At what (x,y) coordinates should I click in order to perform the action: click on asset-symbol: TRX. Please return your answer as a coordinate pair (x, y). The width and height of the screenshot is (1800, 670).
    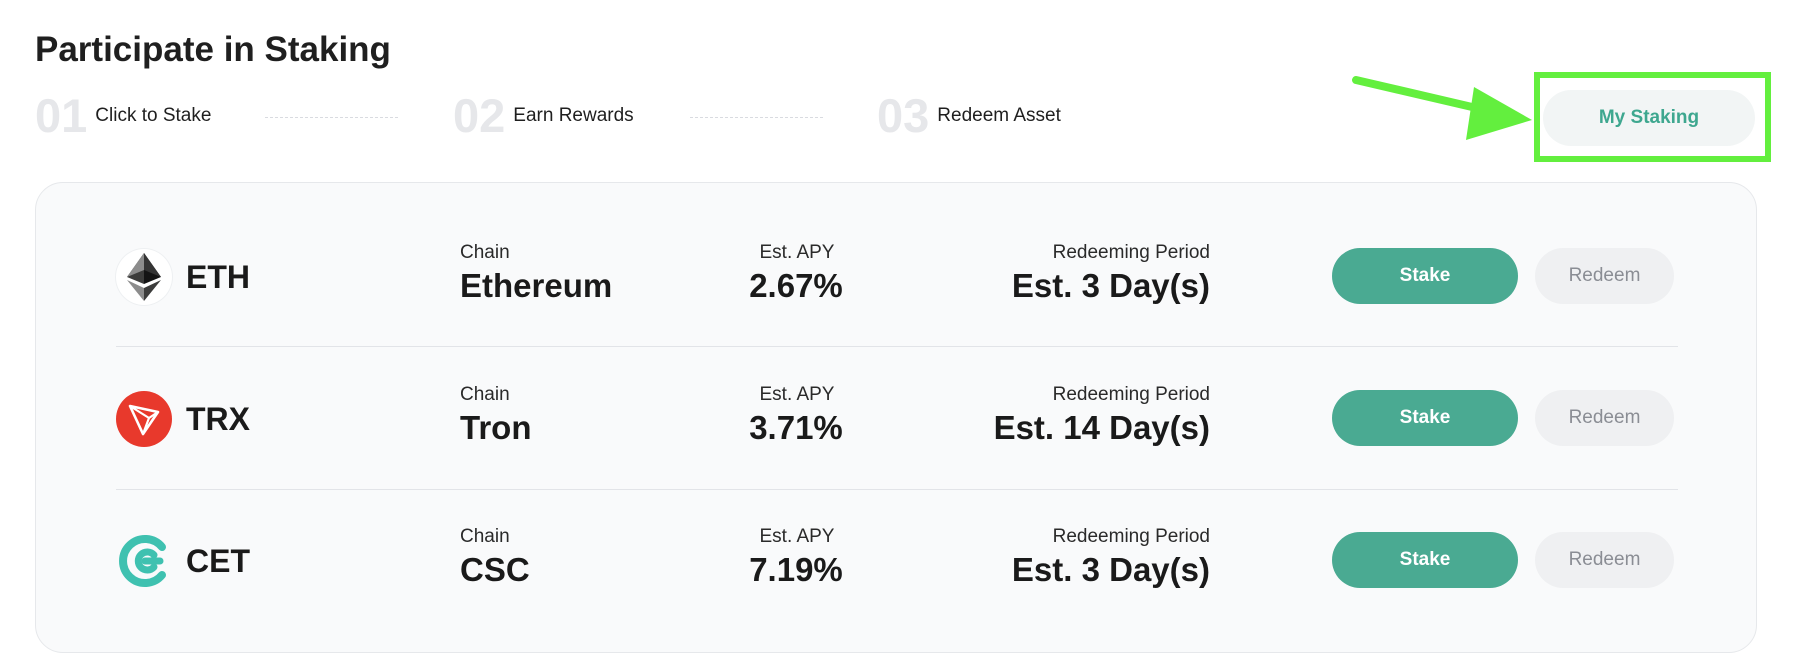
    Looking at the image, I should click on (218, 418).